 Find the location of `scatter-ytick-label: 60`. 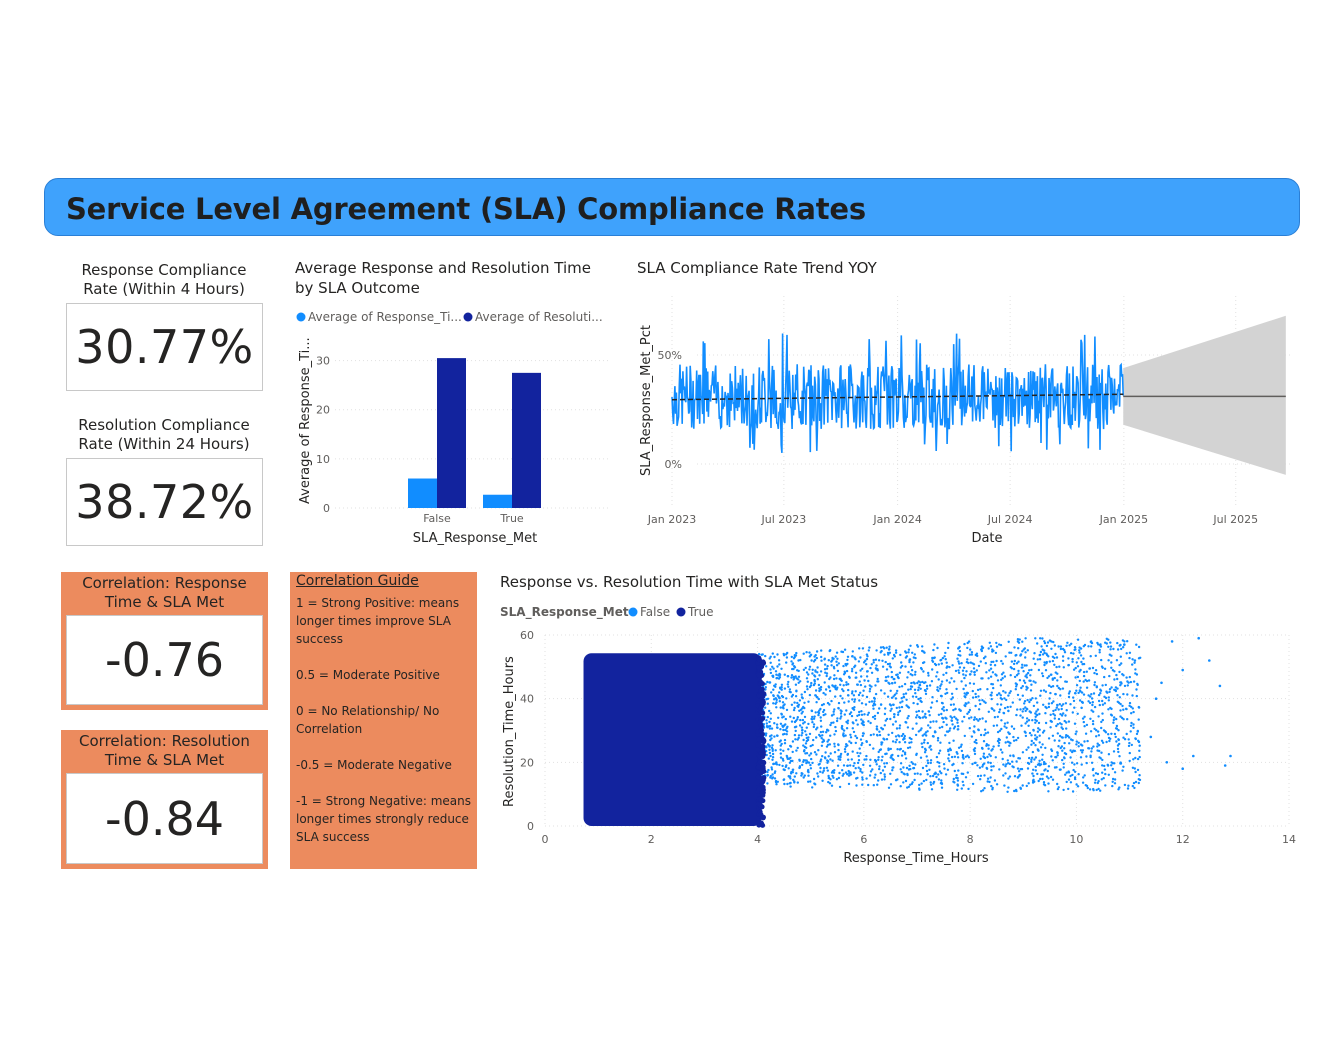

scatter-ytick-label: 60 is located at coordinates (527, 635).